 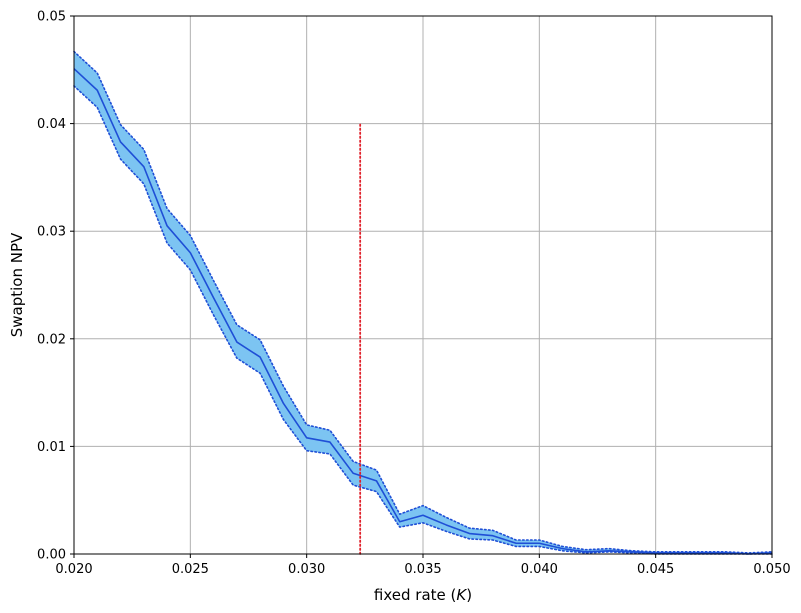 I want to click on x-axis-ticks: 0.020 0.025 0.030 0.035 0.040 0.045 0.050, so click(x=423, y=565).